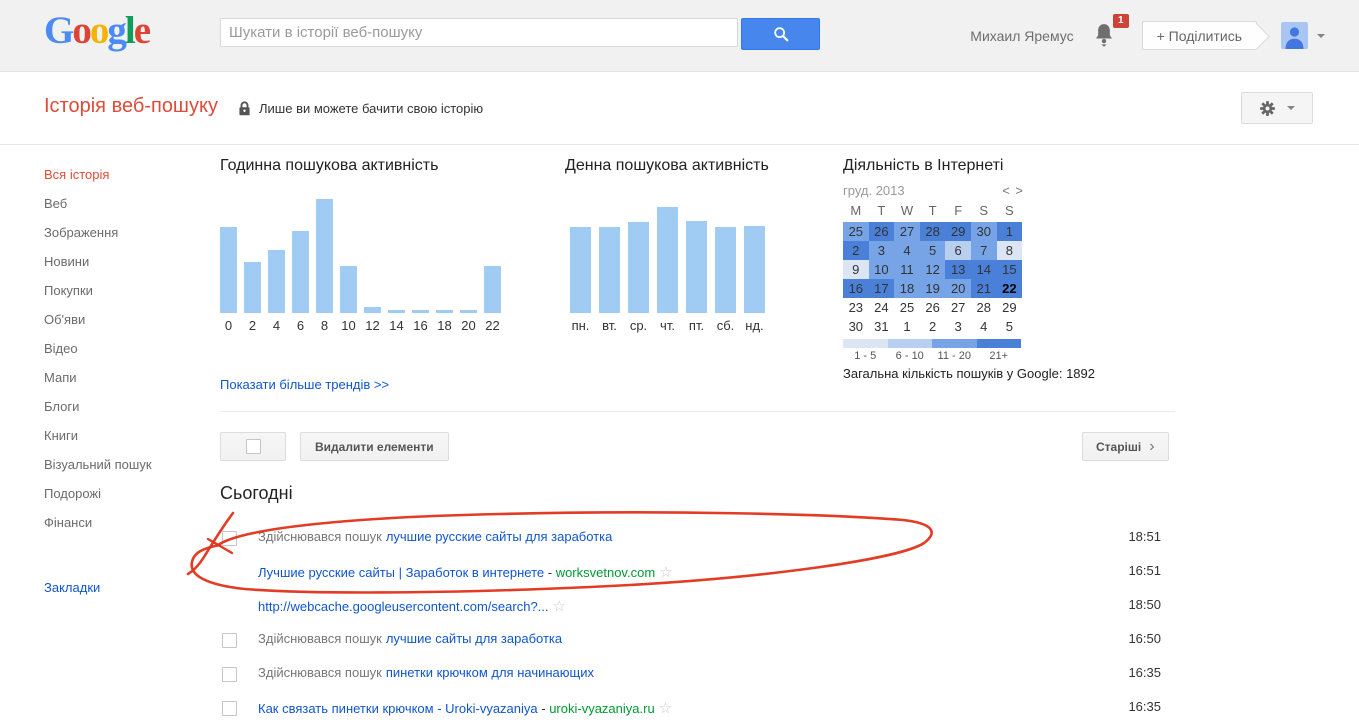 This screenshot has width=1359, height=725. What do you see at coordinates (958, 250) in the screenshot?
I see `calendar-day: 6` at bounding box center [958, 250].